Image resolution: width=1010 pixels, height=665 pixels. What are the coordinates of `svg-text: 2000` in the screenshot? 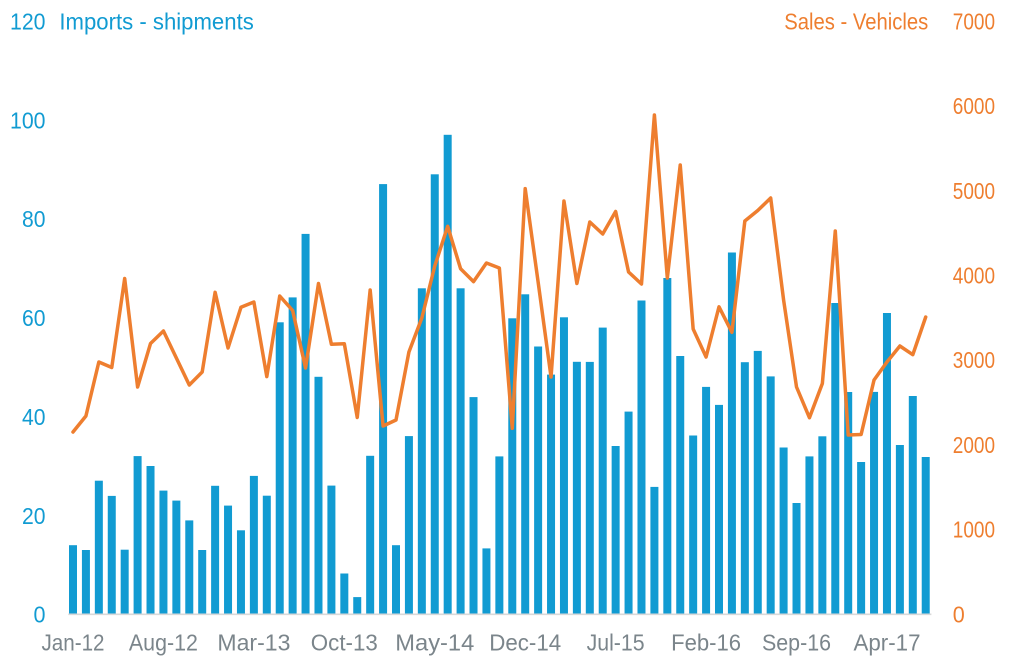 It's located at (974, 445).